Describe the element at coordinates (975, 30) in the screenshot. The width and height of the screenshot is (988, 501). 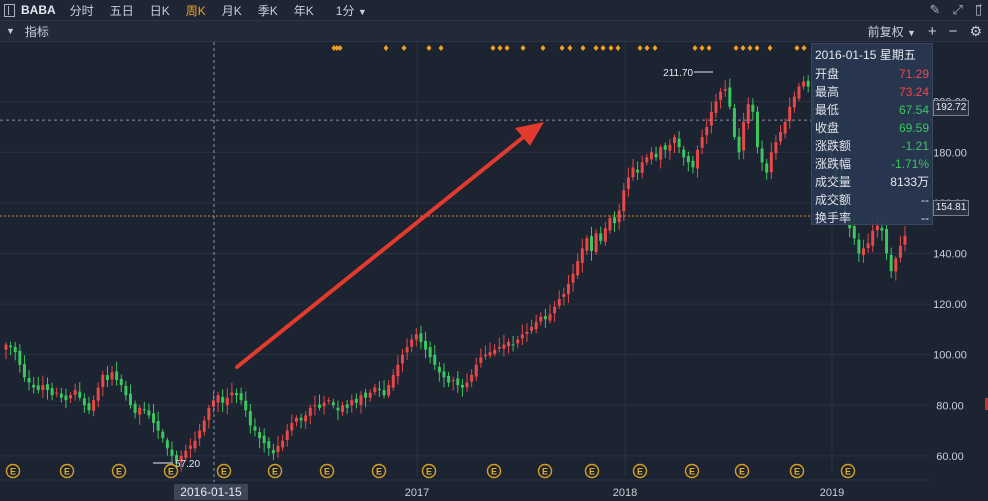
I see `gear-icon: ⚙` at that location.